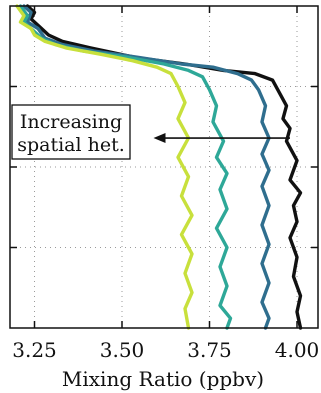  Describe the element at coordinates (209, 350) in the screenshot. I see `x-tick-label-2: 3.75` at that location.